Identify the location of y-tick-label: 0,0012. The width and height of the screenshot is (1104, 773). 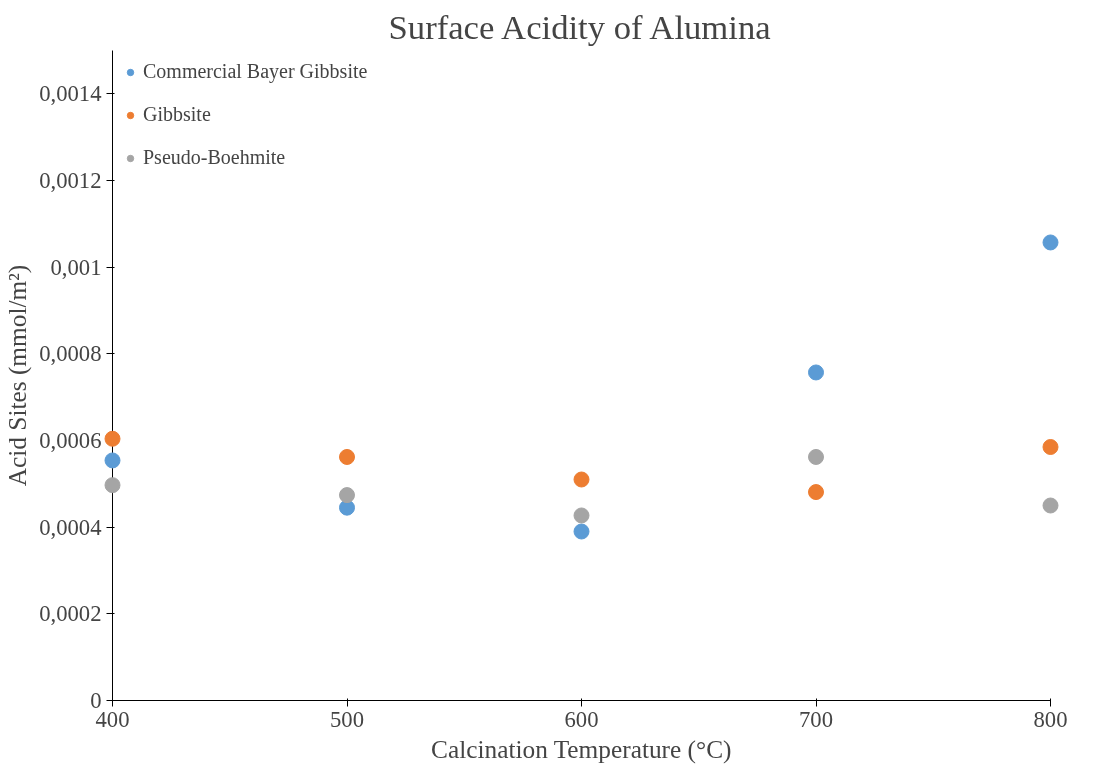
(70, 180).